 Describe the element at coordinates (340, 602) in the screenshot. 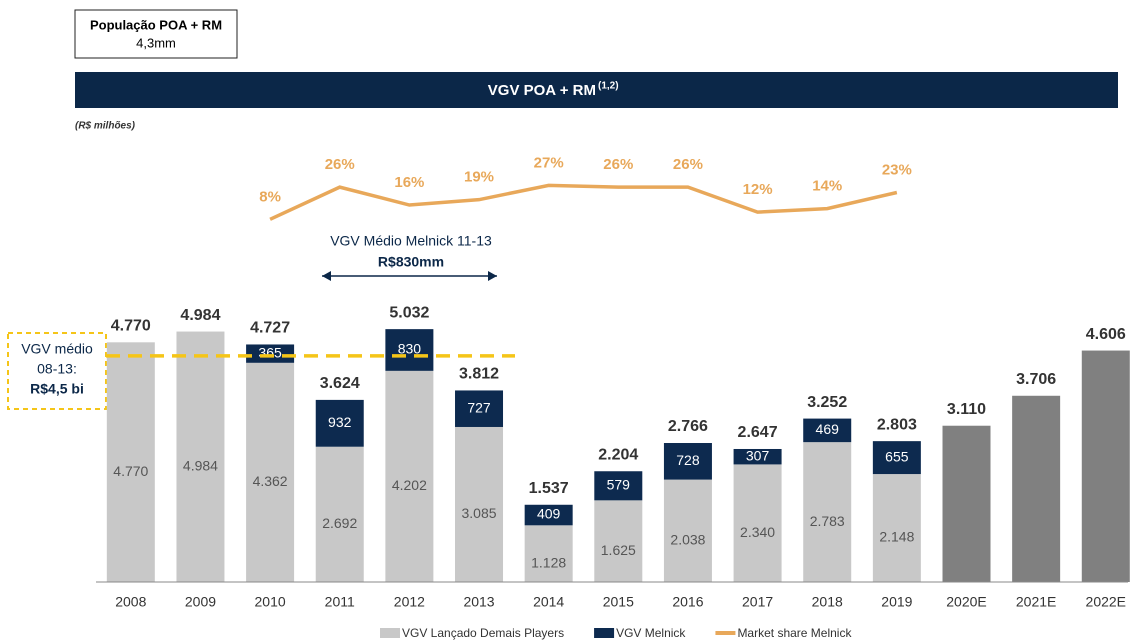

I see `x-tick-label: 2011` at that location.